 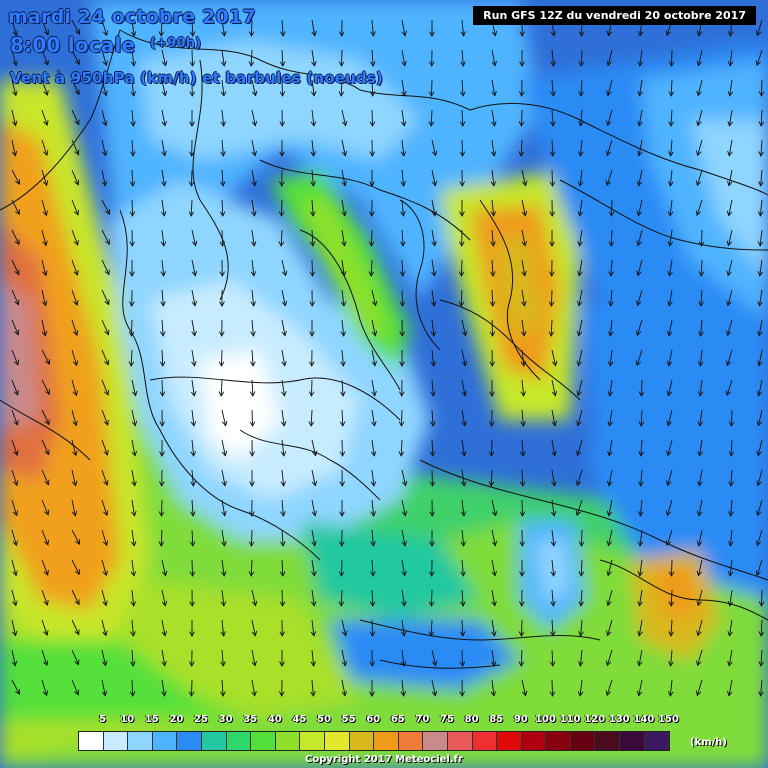 What do you see at coordinates (619, 719) in the screenshot?
I see `legend-tick-label: 130` at bounding box center [619, 719].